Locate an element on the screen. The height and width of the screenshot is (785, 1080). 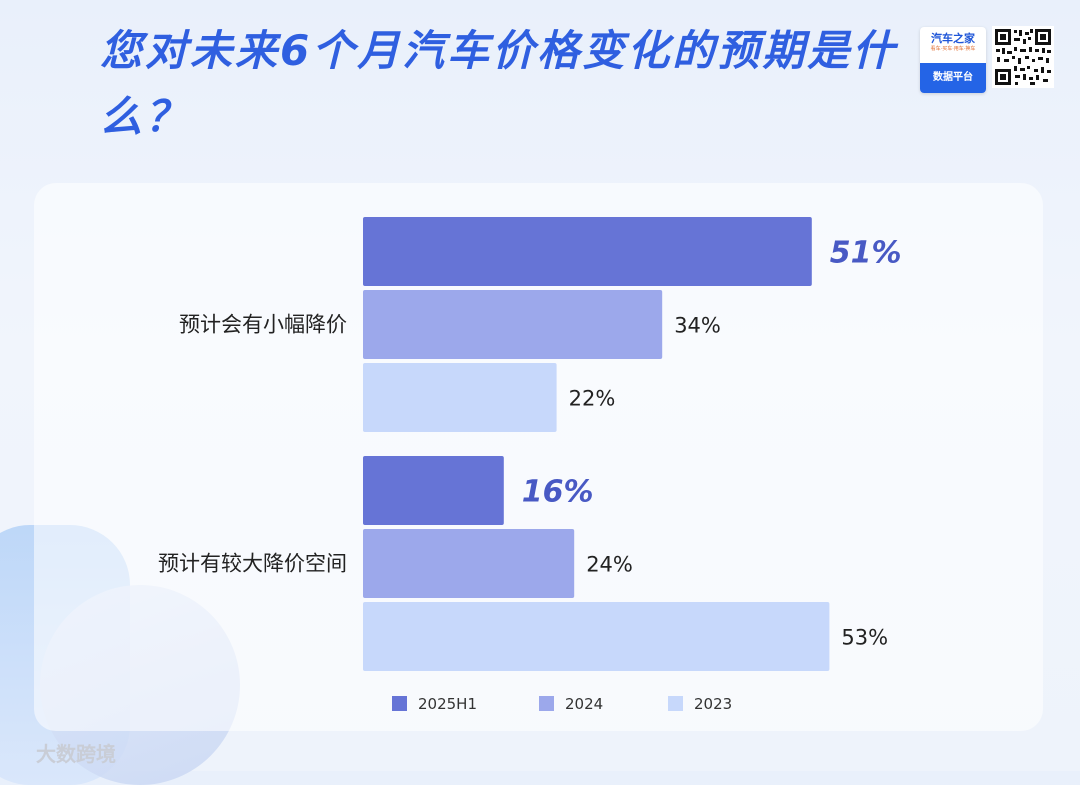
data-label: 53% is located at coordinates (864, 638).